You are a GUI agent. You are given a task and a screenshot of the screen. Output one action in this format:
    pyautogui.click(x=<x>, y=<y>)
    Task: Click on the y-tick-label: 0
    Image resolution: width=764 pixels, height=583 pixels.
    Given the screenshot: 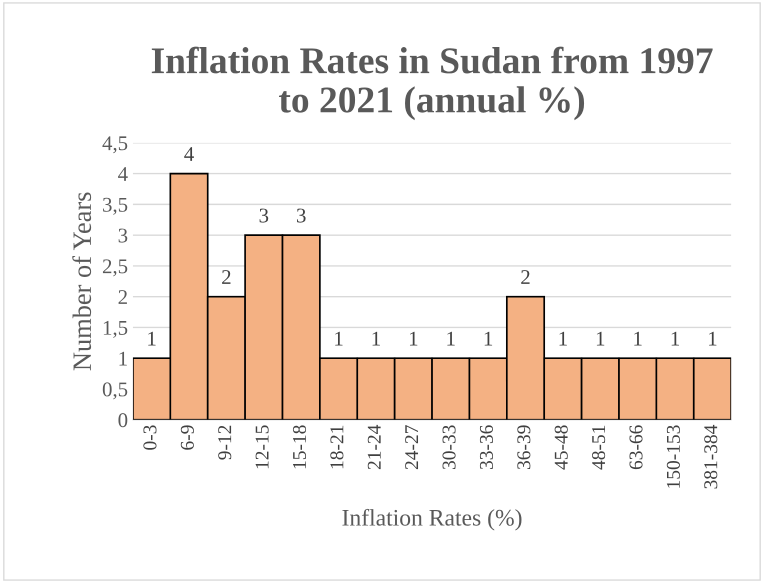 What is the action you would take?
    pyautogui.click(x=123, y=420)
    